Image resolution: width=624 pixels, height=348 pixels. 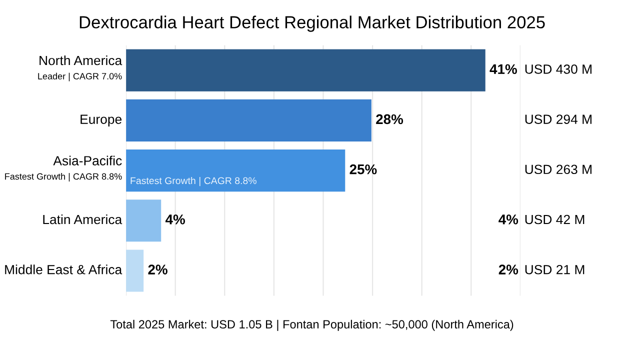 I want to click on data-label: 25%, so click(x=363, y=169).